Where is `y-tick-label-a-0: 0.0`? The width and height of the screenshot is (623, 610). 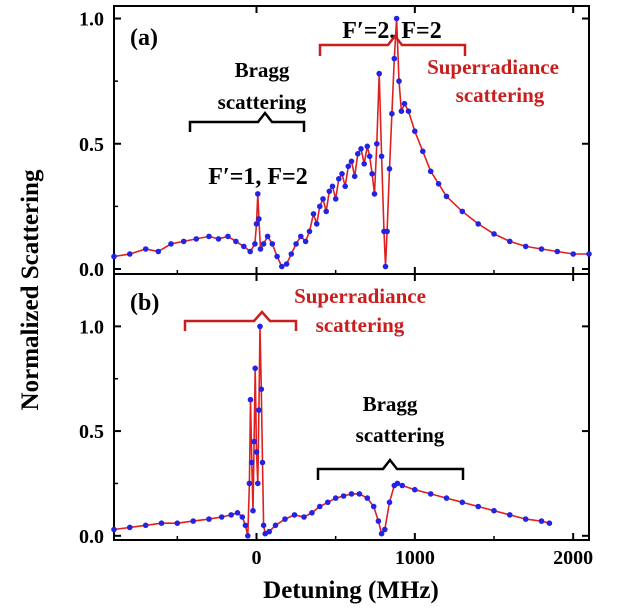 y-tick-label-a-0: 0.0 is located at coordinates (91, 270).